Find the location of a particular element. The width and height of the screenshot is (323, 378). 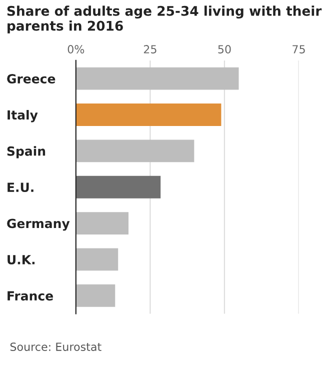

y-tick-label: E.U. is located at coordinates (21, 187).